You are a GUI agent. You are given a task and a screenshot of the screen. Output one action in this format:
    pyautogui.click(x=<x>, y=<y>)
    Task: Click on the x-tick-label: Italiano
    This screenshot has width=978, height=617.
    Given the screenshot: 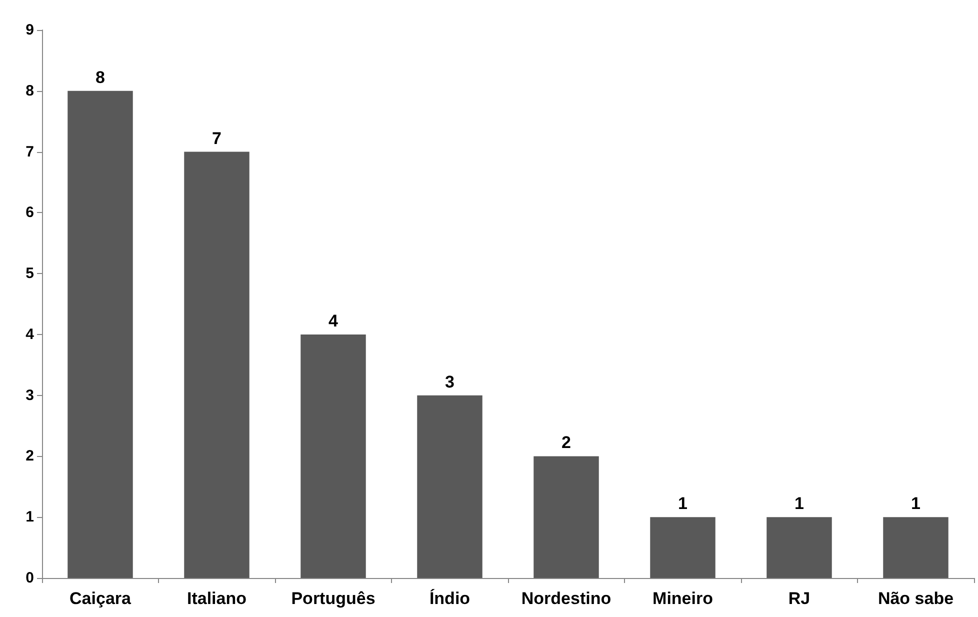 What is the action you would take?
    pyautogui.click(x=216, y=598)
    